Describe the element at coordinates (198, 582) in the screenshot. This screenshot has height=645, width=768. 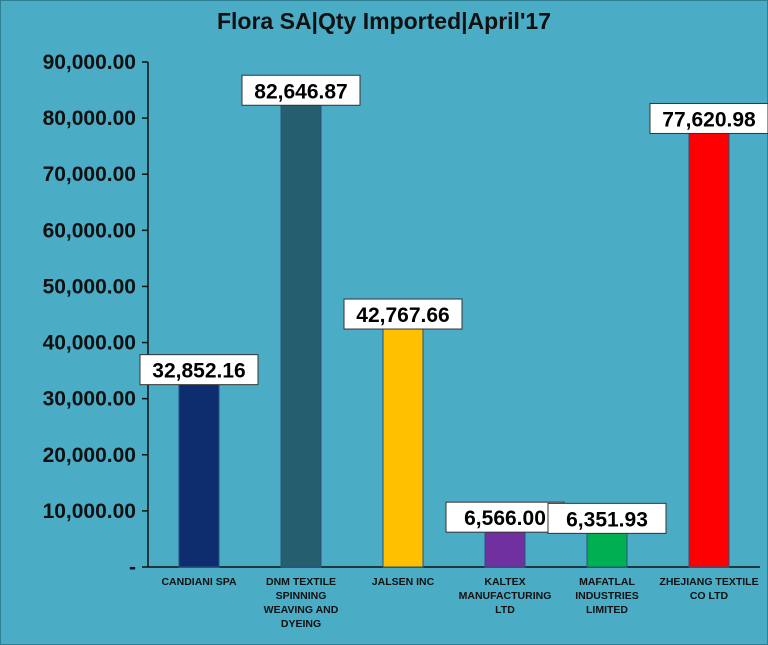
I see `x-tick-label: CANDIANI SPA` at that location.